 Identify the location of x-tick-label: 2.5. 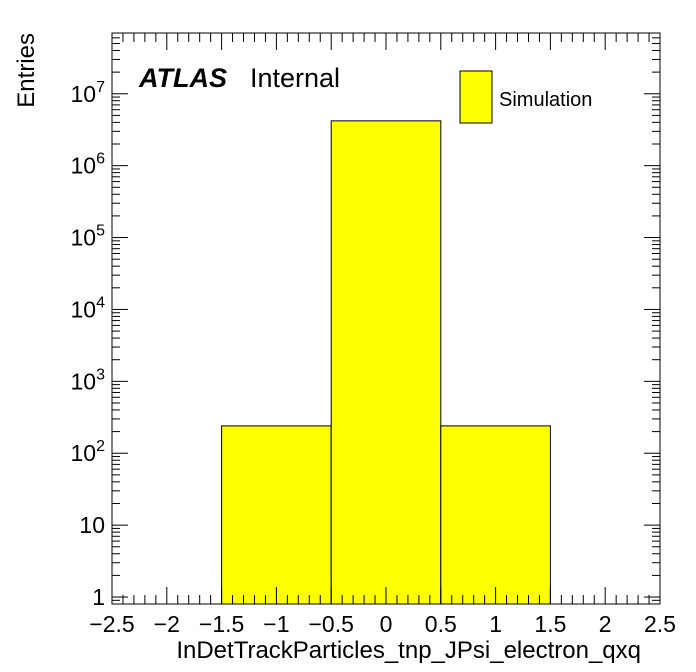
(660, 624).